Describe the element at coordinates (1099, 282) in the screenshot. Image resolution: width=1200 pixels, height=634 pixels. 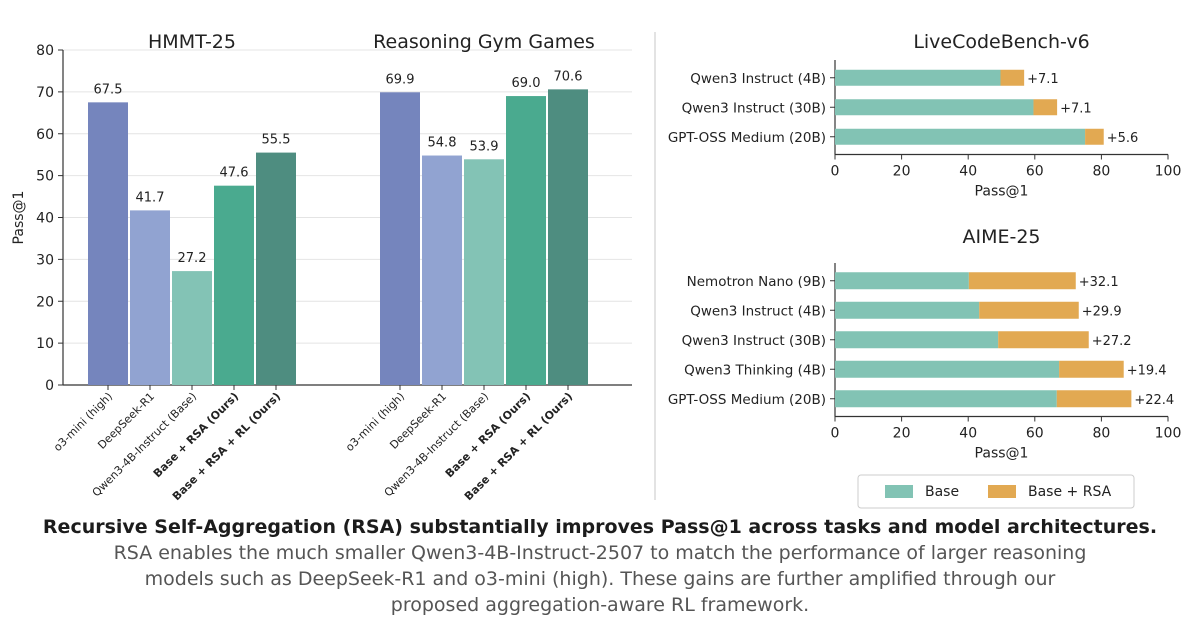
I see `gain-label: +32.1` at that location.